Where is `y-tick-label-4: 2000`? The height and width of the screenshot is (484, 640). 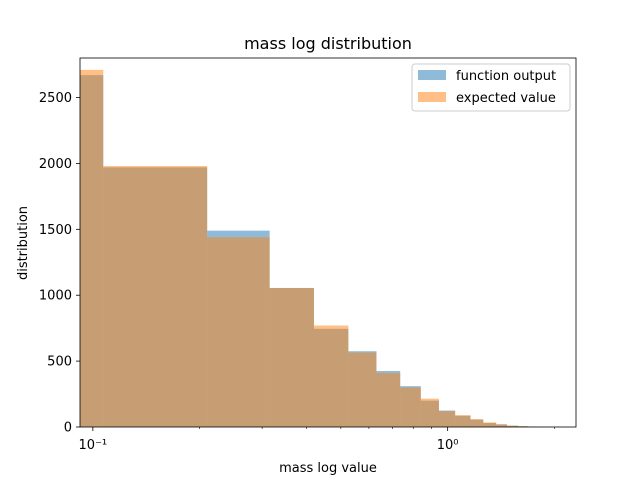
y-tick-label-4: 2000 is located at coordinates (55, 164).